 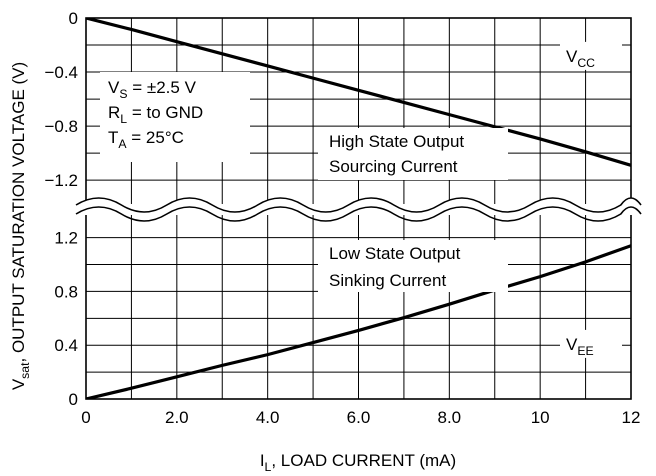 What do you see at coordinates (66, 238) in the screenshot?
I see `y-tick-label: 1.2` at bounding box center [66, 238].